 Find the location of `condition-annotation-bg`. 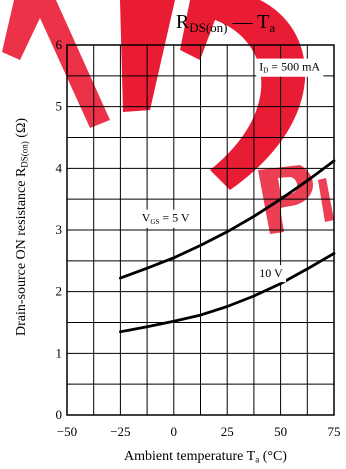

condition-annotation-bg is located at coordinates (290, 67).